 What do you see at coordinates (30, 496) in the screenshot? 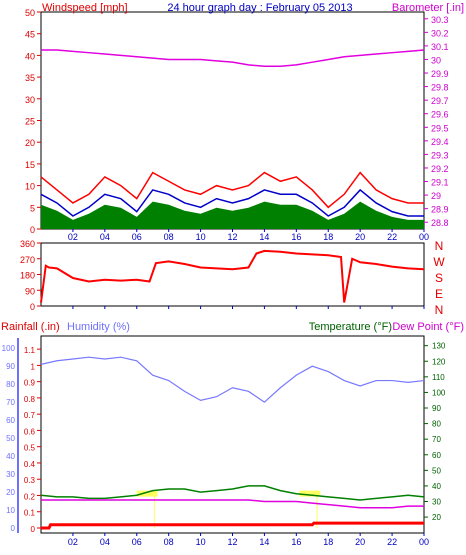
I see `rain-tick-label: 0.2` at bounding box center [30, 496].